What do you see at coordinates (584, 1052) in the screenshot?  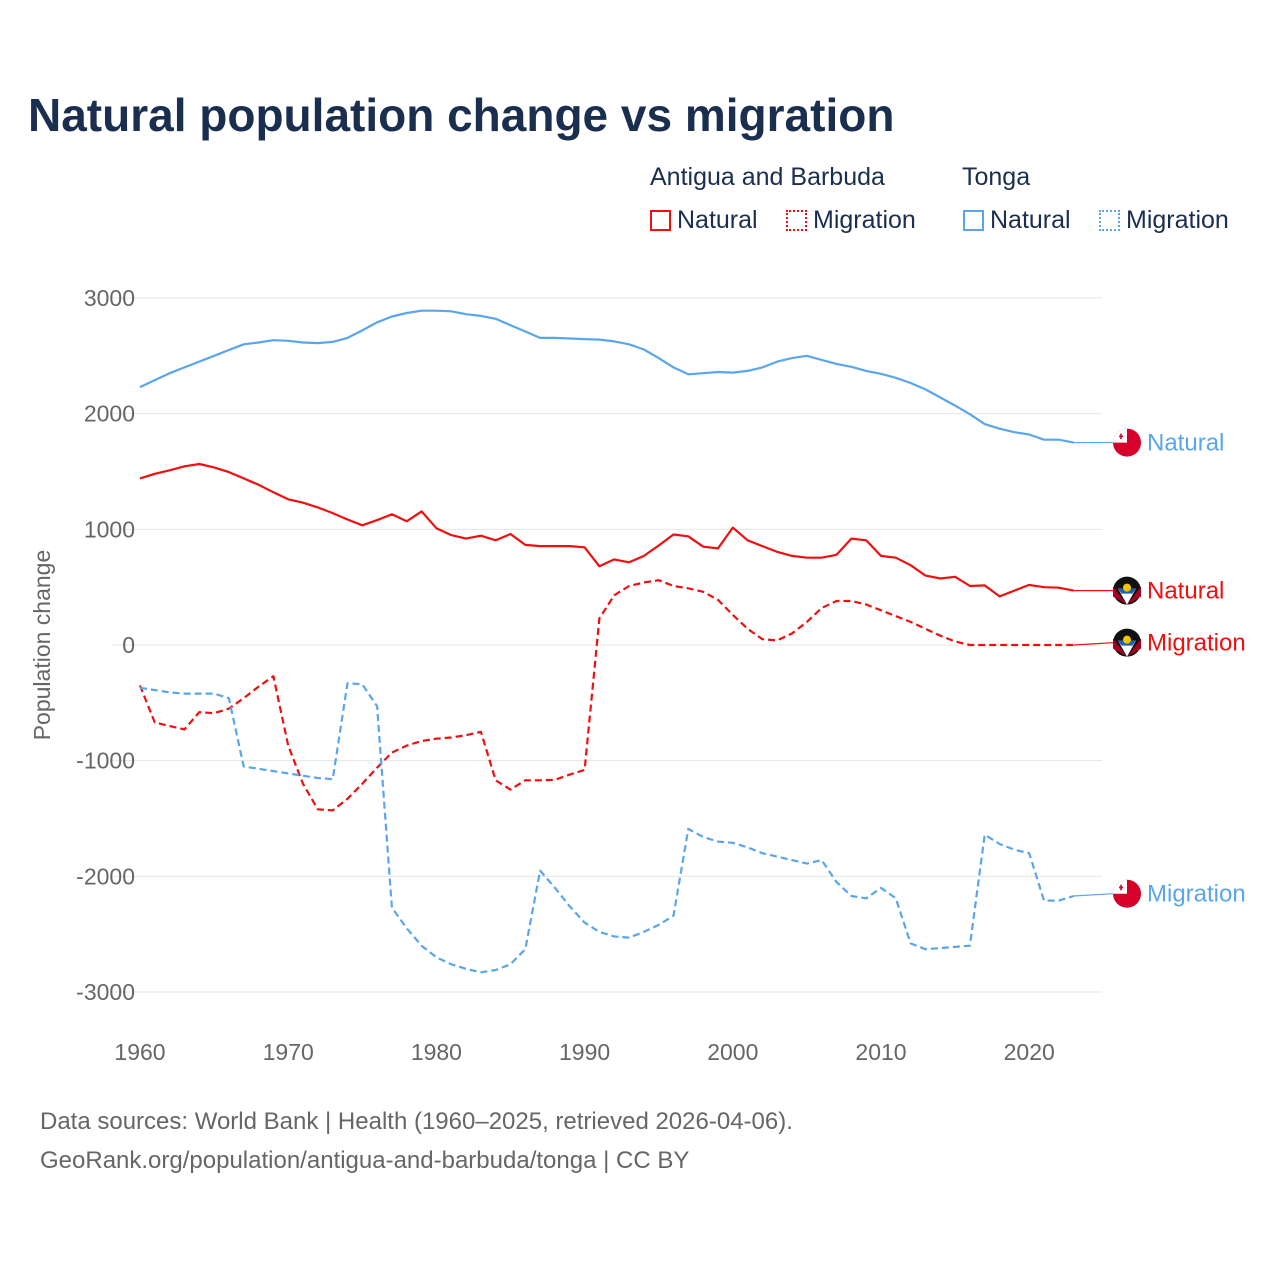 I see `x-tick-label: 1990` at bounding box center [584, 1052].